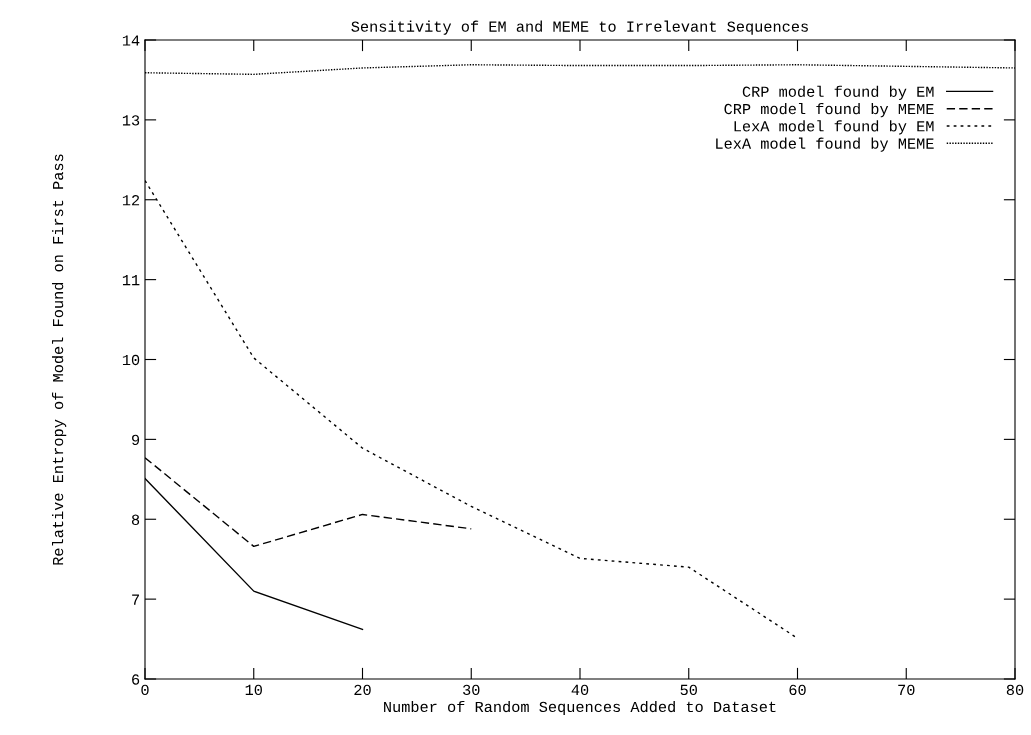  I want to click on x-tick-label: 40, so click(580, 690).